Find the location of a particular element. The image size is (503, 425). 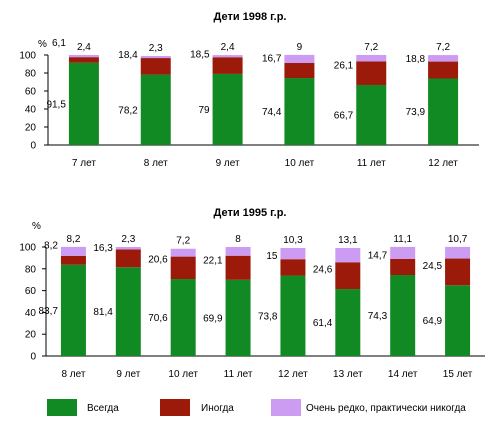

data-label-always: 81,4 is located at coordinates (103, 312).